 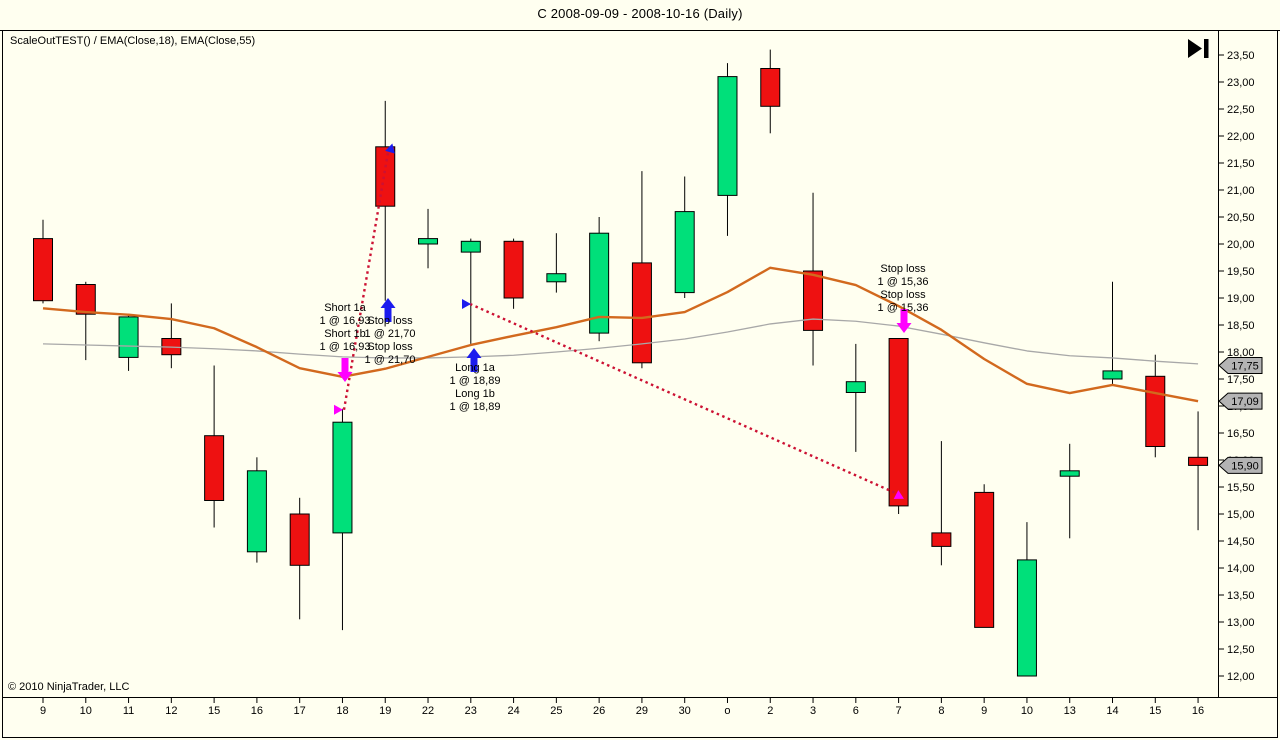 What do you see at coordinates (899, 711) in the screenshot?
I see `time-tick-label: 7` at bounding box center [899, 711].